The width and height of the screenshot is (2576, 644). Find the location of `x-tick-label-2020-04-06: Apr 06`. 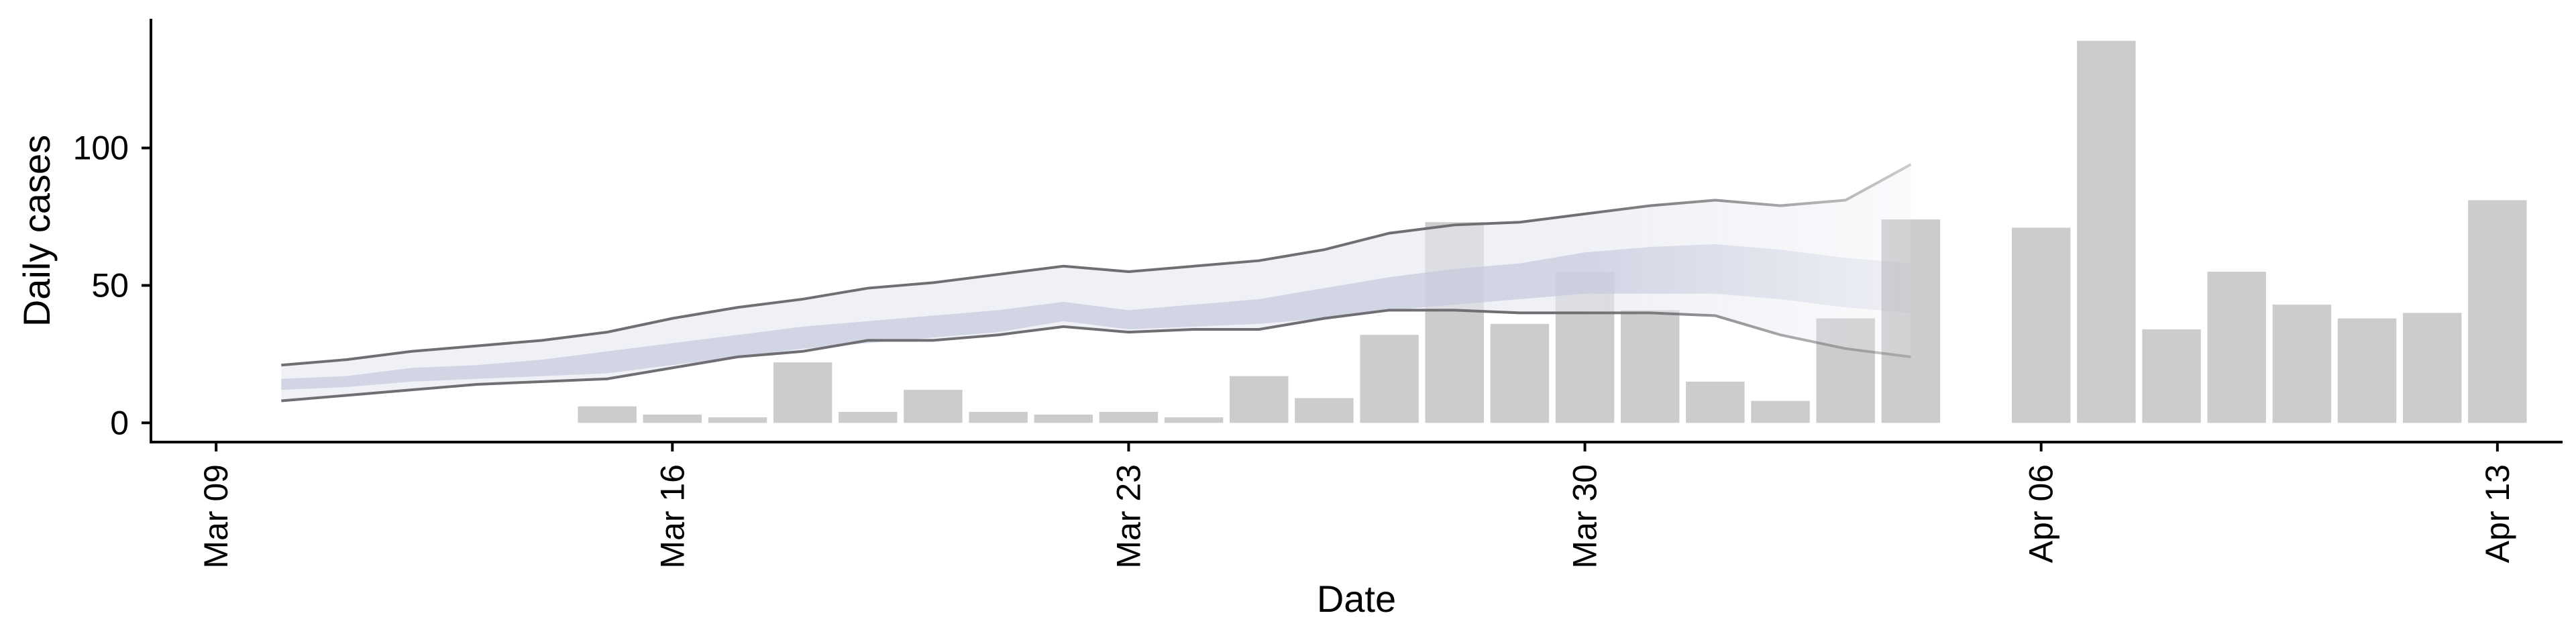

x-tick-label-2020-04-06: Apr 06 is located at coordinates (2041, 513).